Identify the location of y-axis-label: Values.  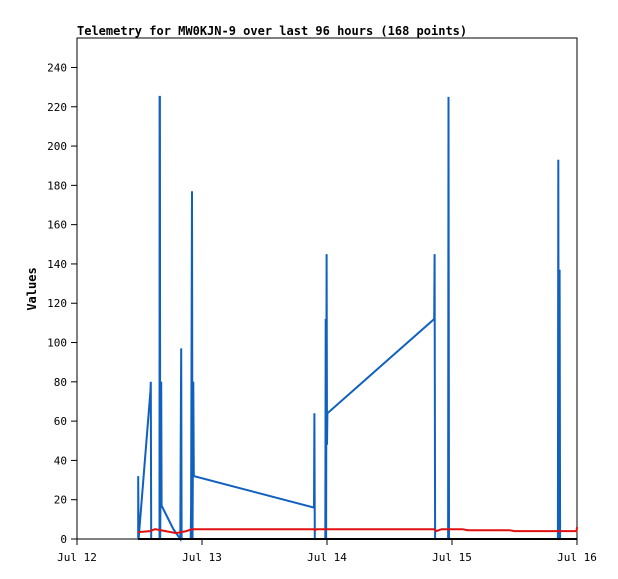
(32, 288).